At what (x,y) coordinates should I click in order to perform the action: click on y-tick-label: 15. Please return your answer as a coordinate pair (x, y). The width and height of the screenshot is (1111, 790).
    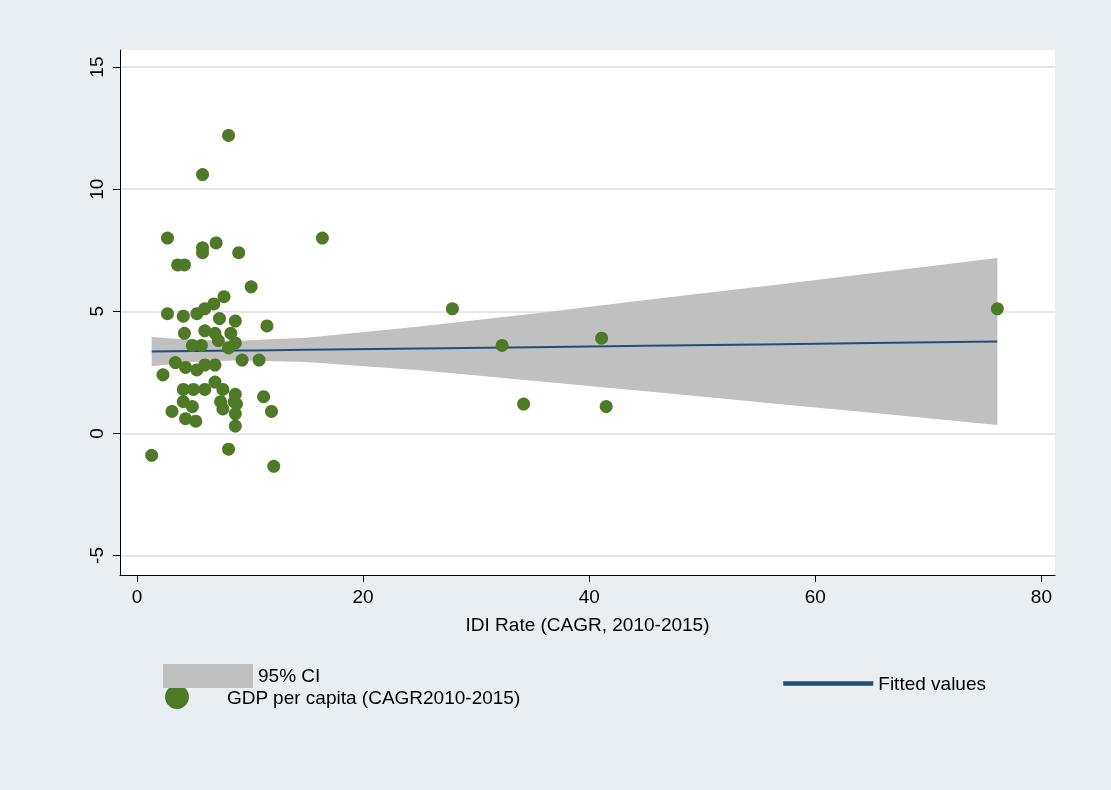
    Looking at the image, I should click on (96, 67).